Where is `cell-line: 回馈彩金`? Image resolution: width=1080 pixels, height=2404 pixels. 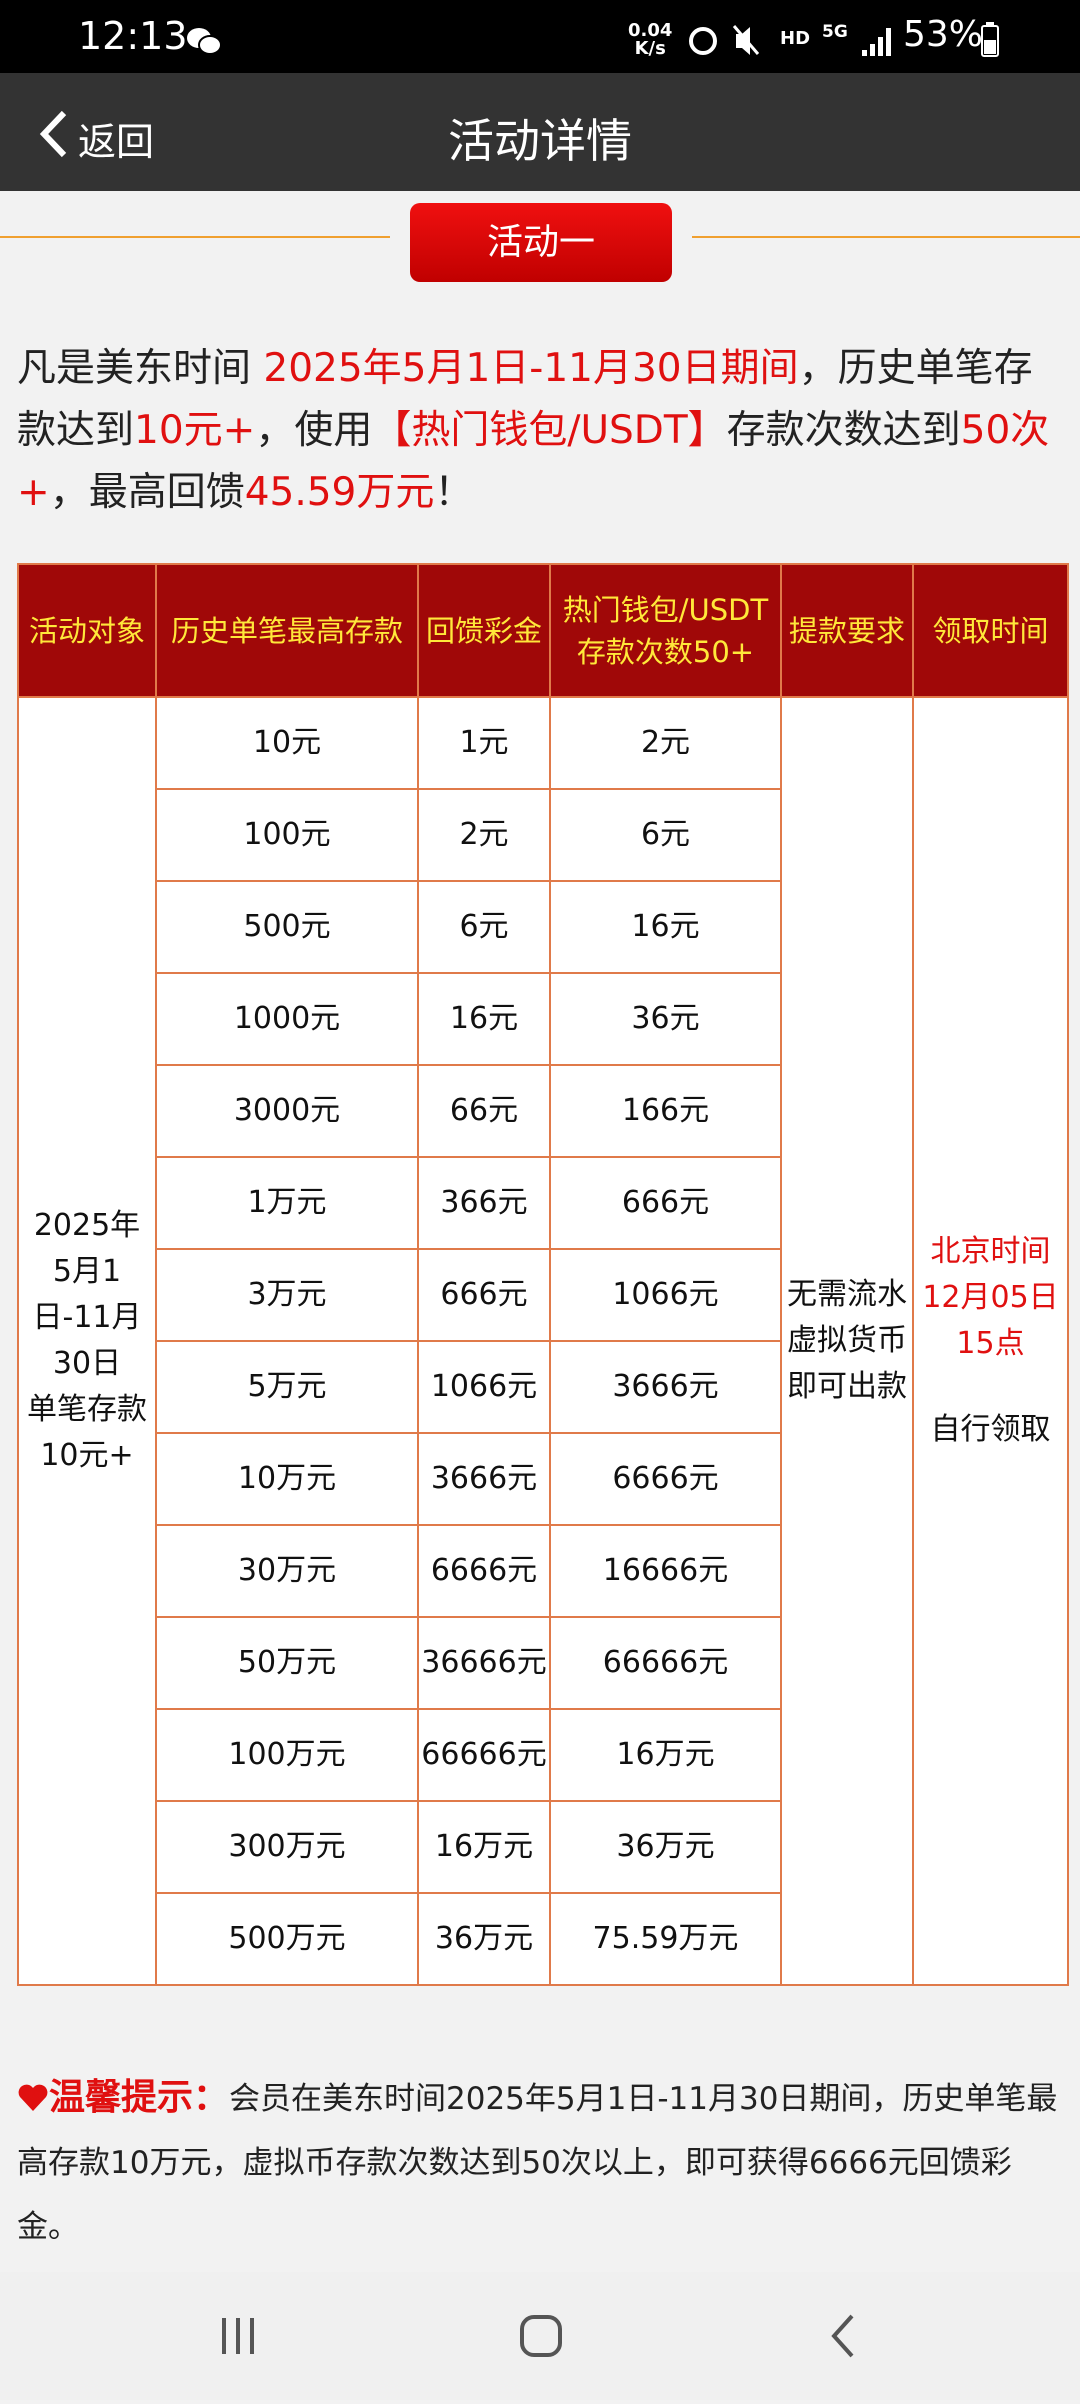
cell-line: 回馈彩金 is located at coordinates (483, 630).